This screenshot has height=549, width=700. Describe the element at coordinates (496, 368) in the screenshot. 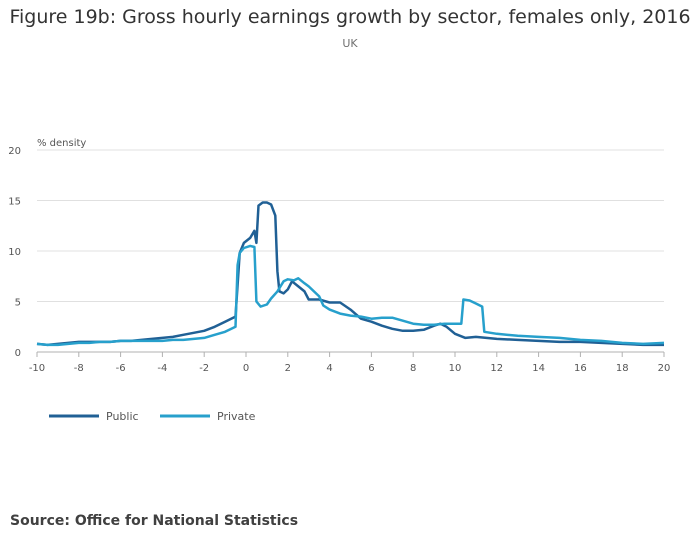

I see `x-tick-label: 12` at that location.